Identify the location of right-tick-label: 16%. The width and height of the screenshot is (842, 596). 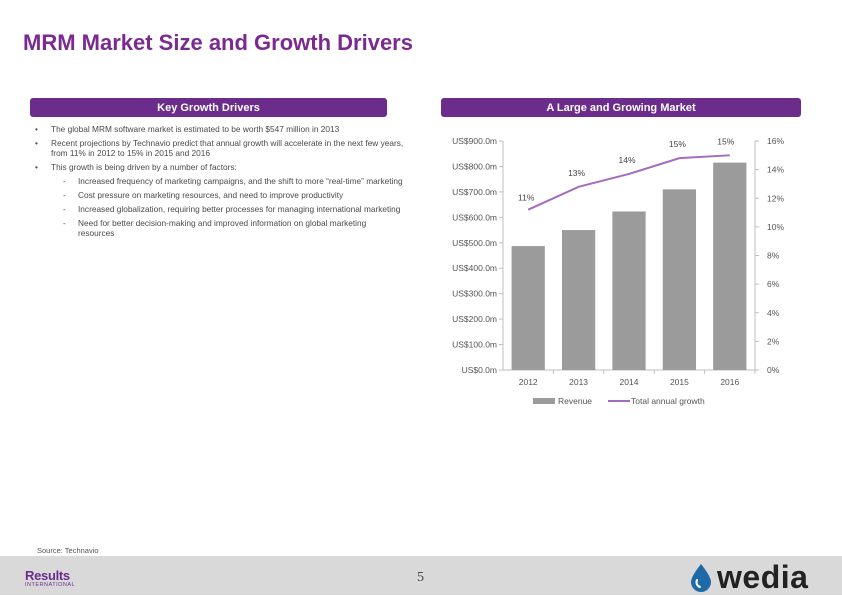
(775, 141).